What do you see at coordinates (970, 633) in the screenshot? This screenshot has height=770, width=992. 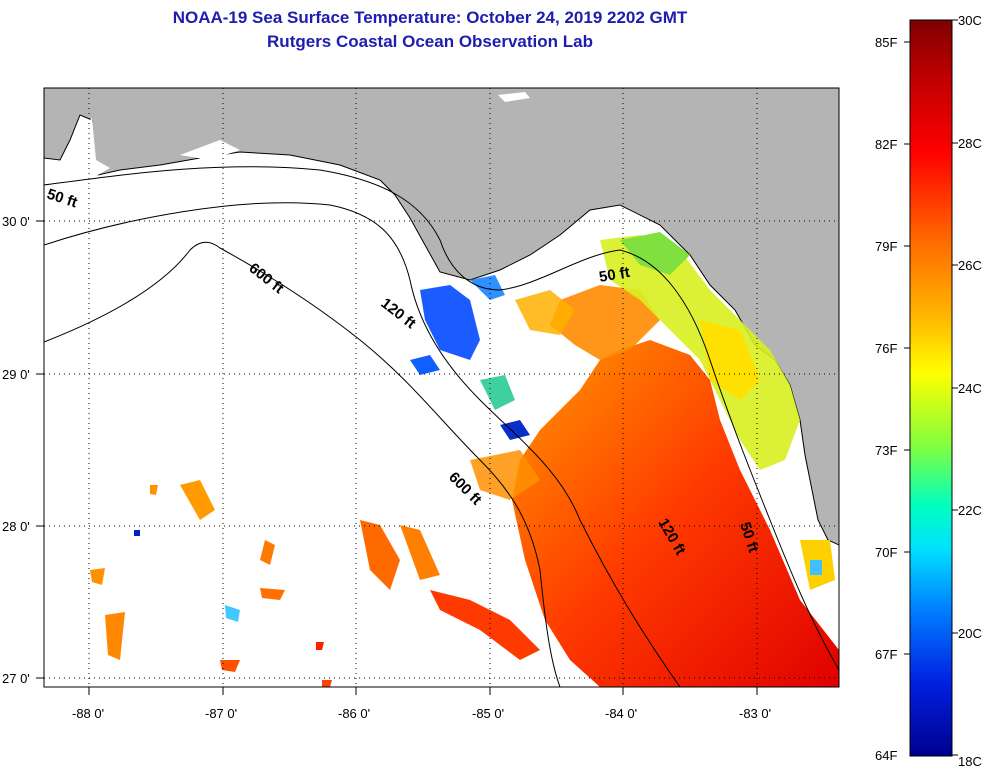 I see `colorbar-c-20: 20C` at bounding box center [970, 633].